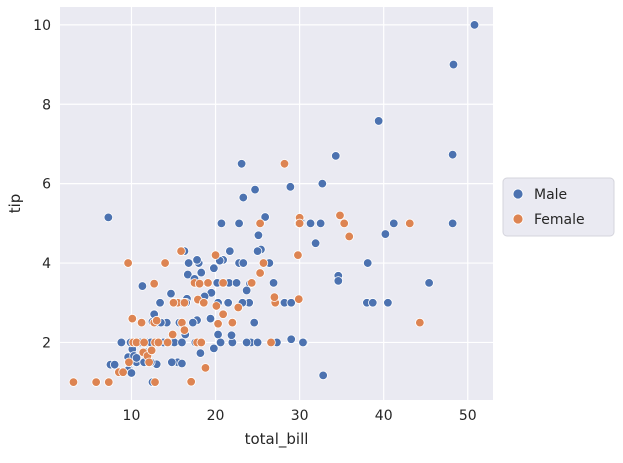  Describe the element at coordinates (42, 26) in the screenshot. I see `y-tick-label: 10` at that location.